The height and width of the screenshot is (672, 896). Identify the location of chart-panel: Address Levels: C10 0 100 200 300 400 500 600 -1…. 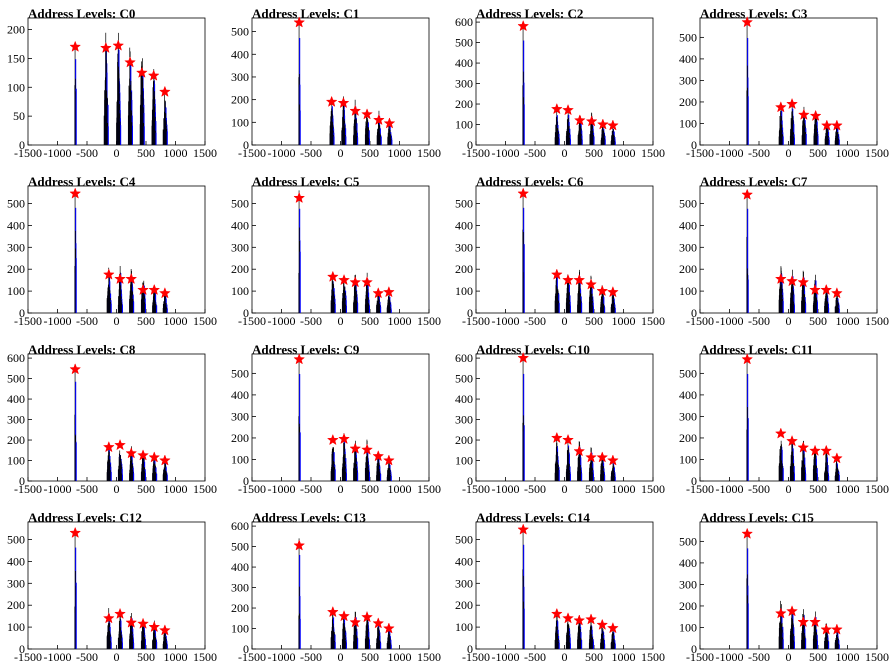
(560, 420).